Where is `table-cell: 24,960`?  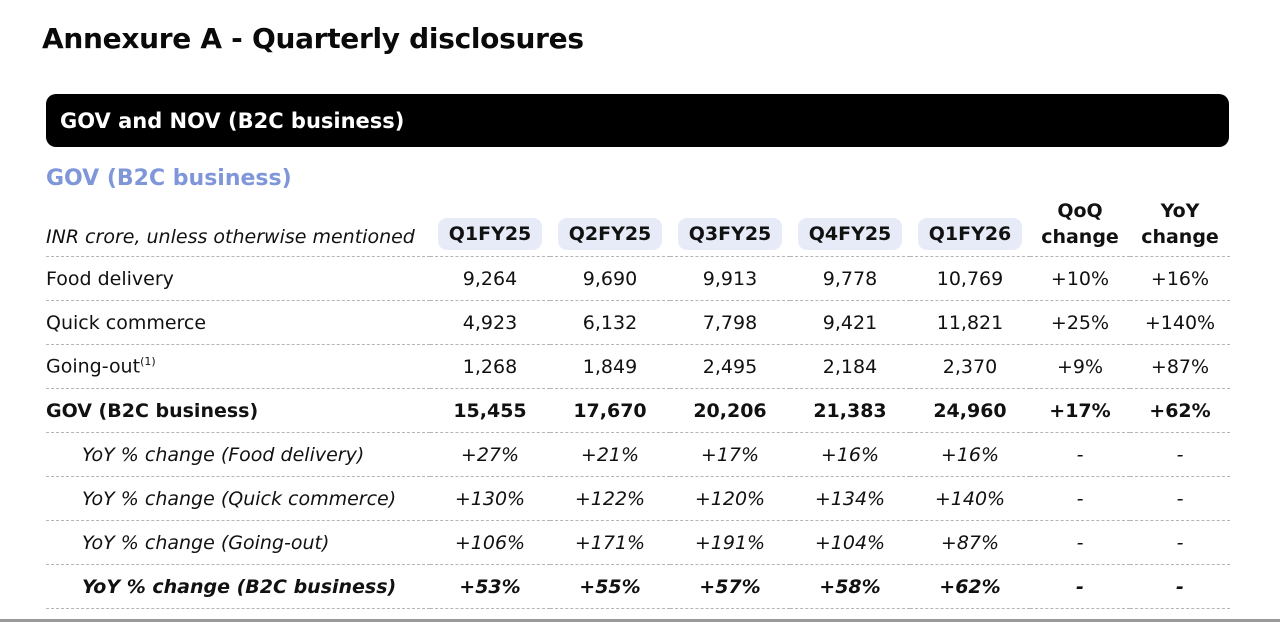 table-cell: 24,960 is located at coordinates (970, 410).